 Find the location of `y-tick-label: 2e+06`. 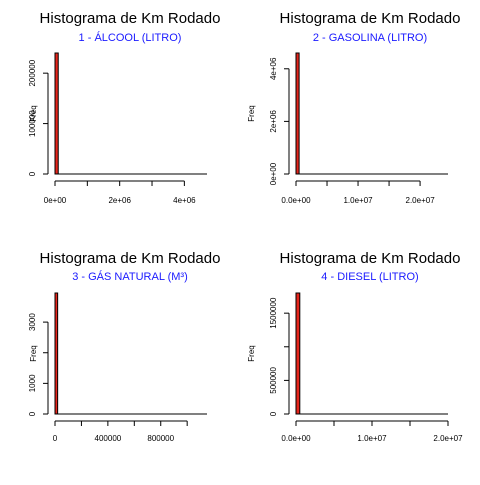

y-tick-label: 2e+06 is located at coordinates (273, 121).